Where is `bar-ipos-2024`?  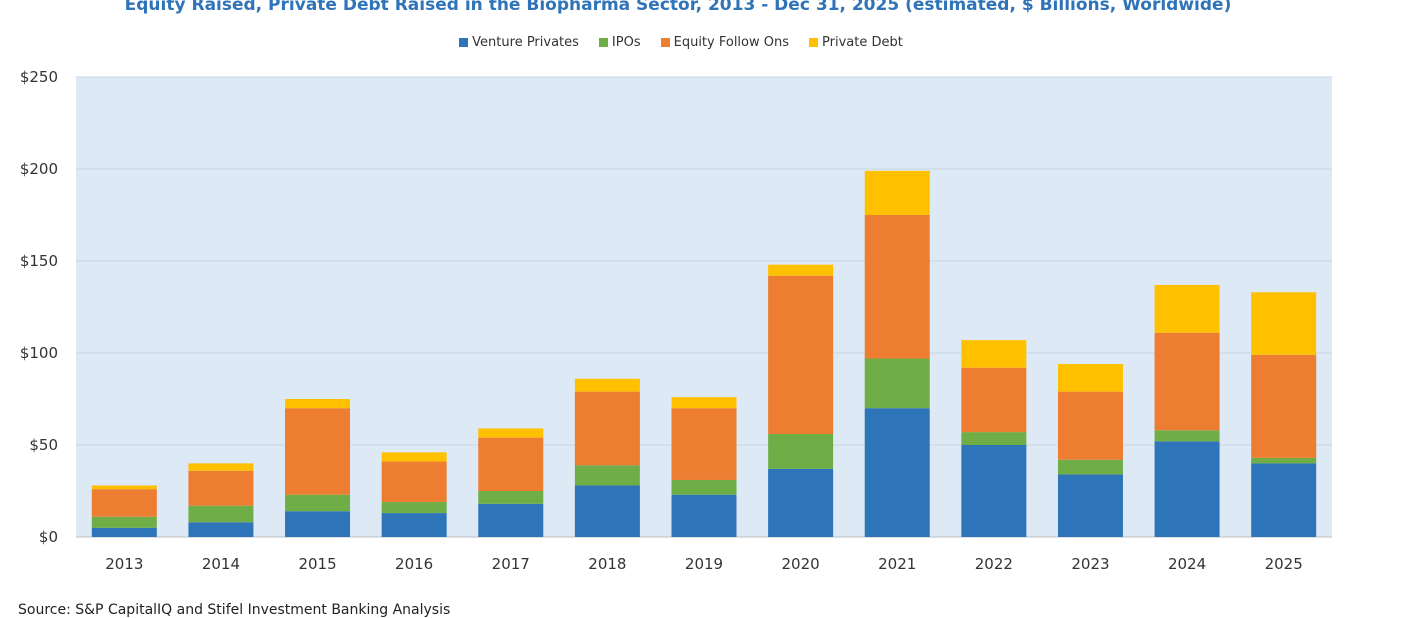
bar-ipos-2024 is located at coordinates (1187, 436).